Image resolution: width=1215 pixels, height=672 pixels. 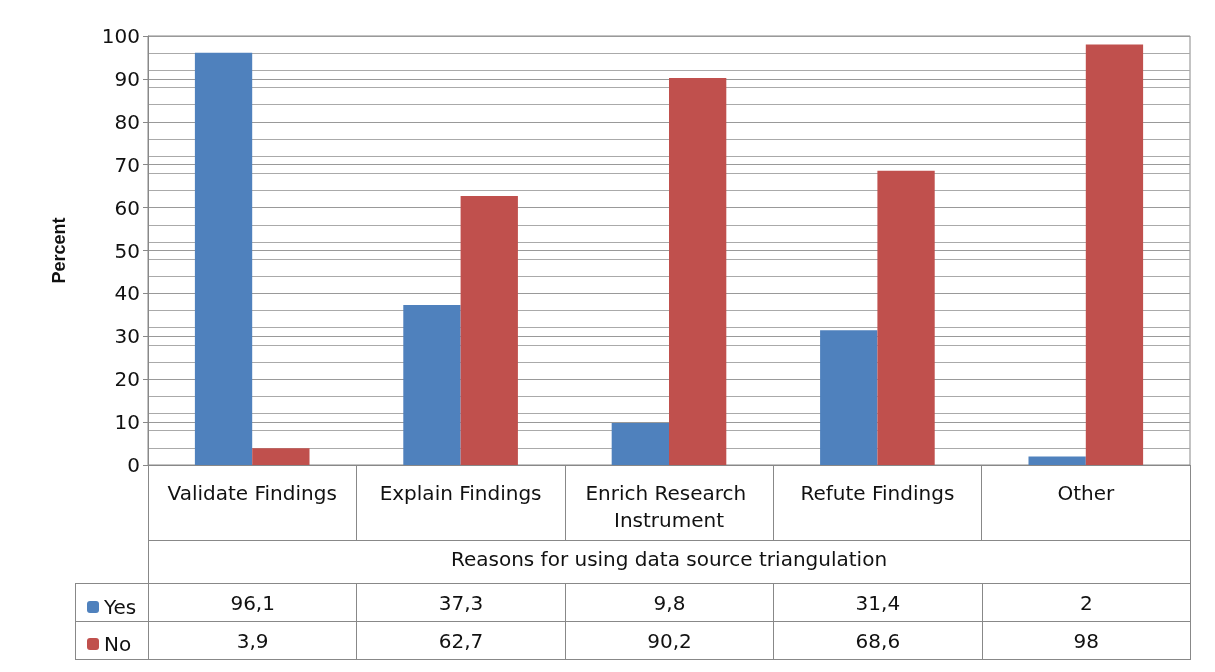 What do you see at coordinates (127, 207) in the screenshot?
I see `y-tick-label: 60` at bounding box center [127, 207].